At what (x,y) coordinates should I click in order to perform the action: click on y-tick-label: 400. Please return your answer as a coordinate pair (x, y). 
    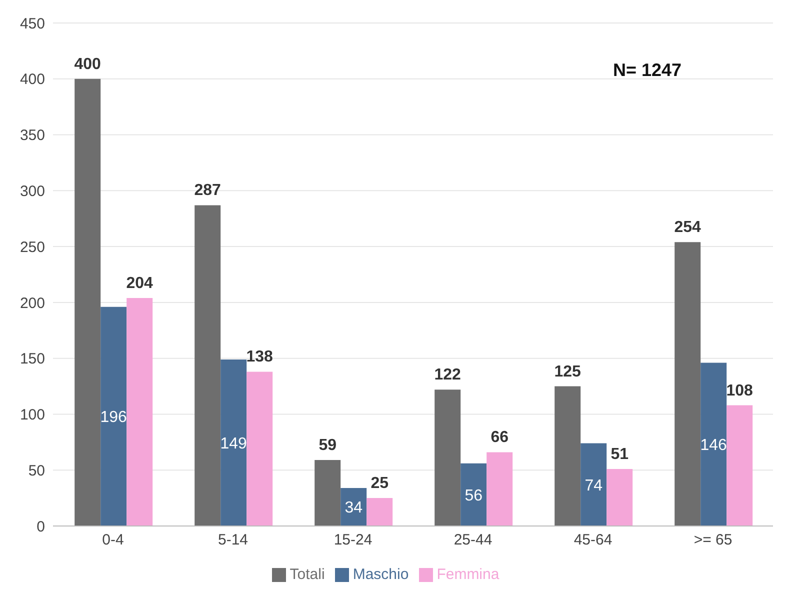
    Looking at the image, I should click on (32, 79).